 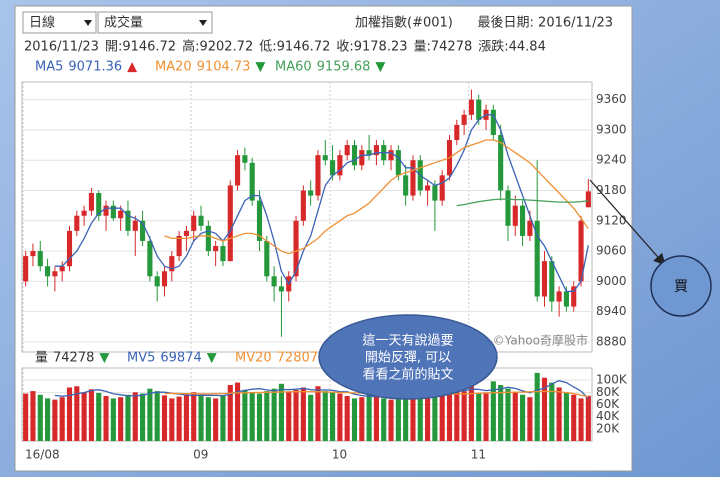 I want to click on y-tick-label: 40K, so click(x=608, y=416).